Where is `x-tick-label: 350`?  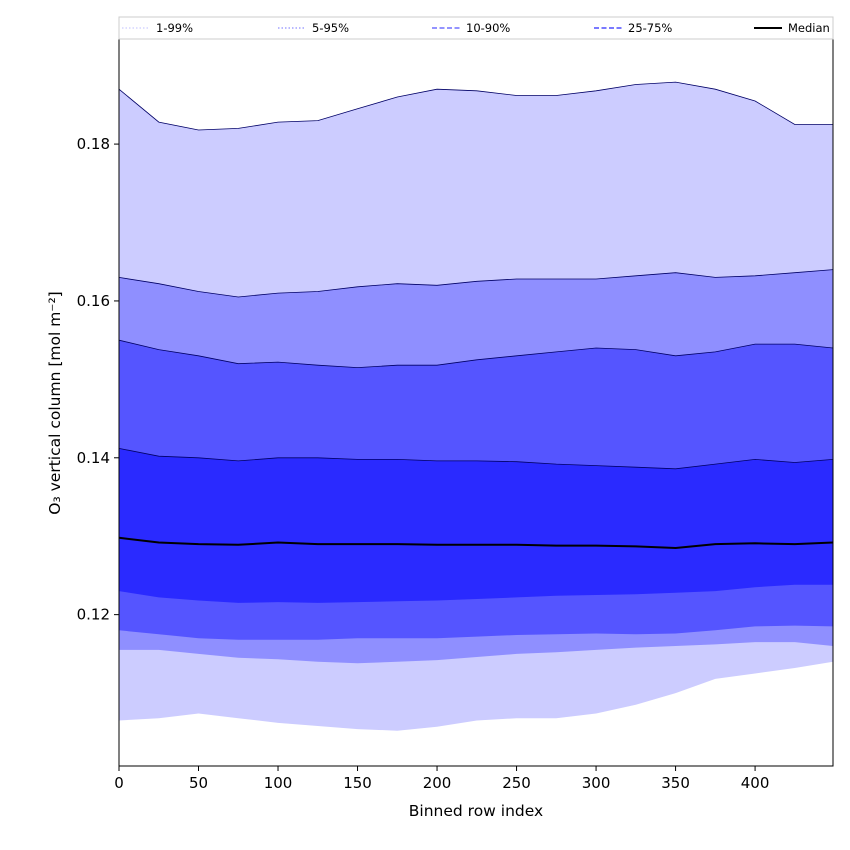
x-tick-label: 350 is located at coordinates (675, 783).